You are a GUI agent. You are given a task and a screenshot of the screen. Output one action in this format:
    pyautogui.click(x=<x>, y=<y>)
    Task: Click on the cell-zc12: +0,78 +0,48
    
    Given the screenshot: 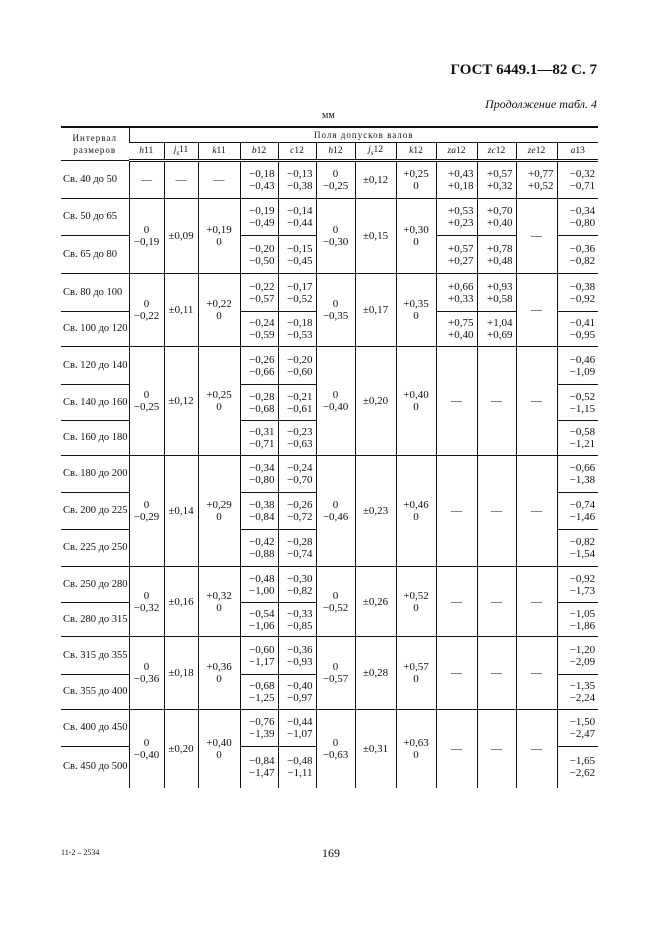 What is the action you would take?
    pyautogui.click(x=496, y=254)
    